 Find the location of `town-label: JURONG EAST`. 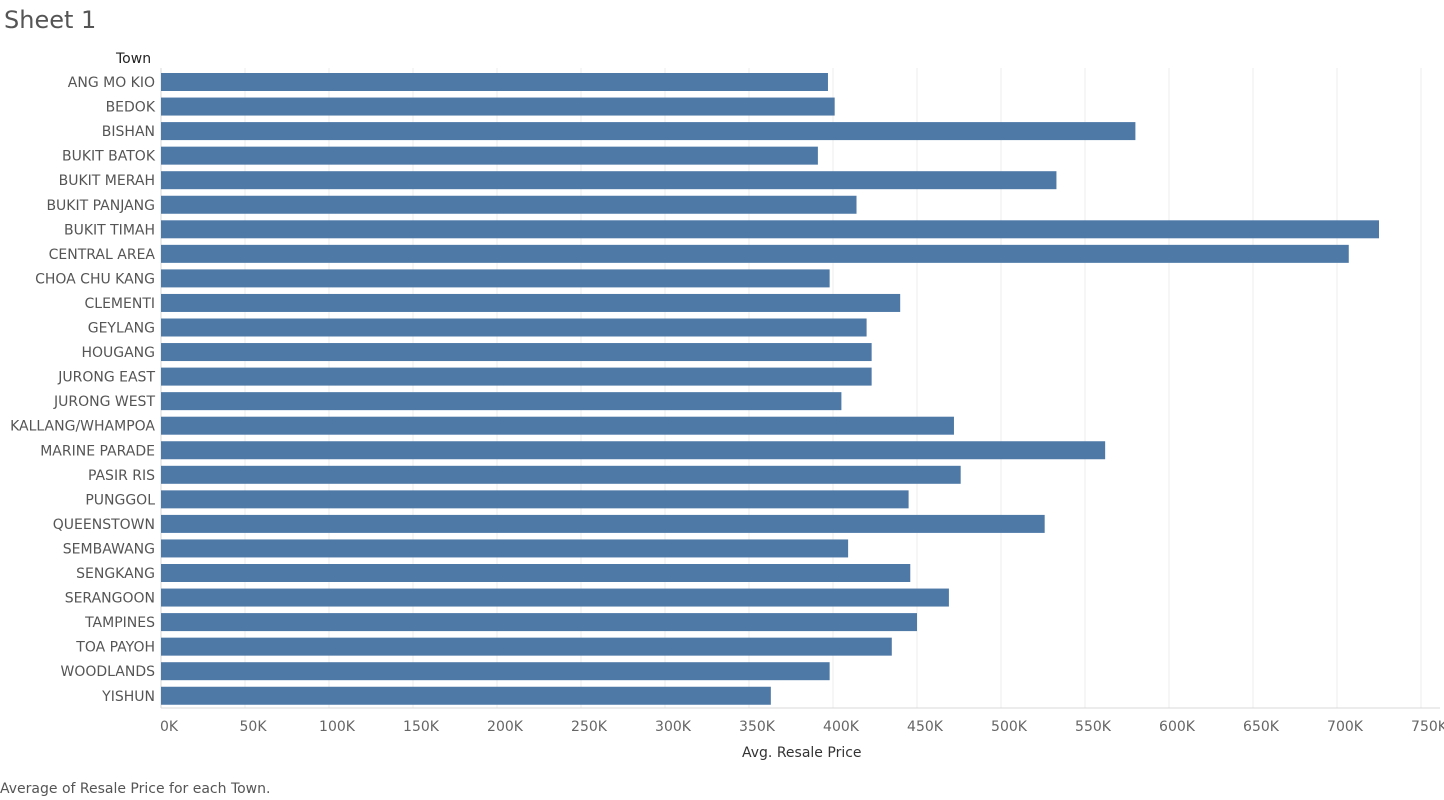

town-label: JURONG EAST is located at coordinates (106, 378).